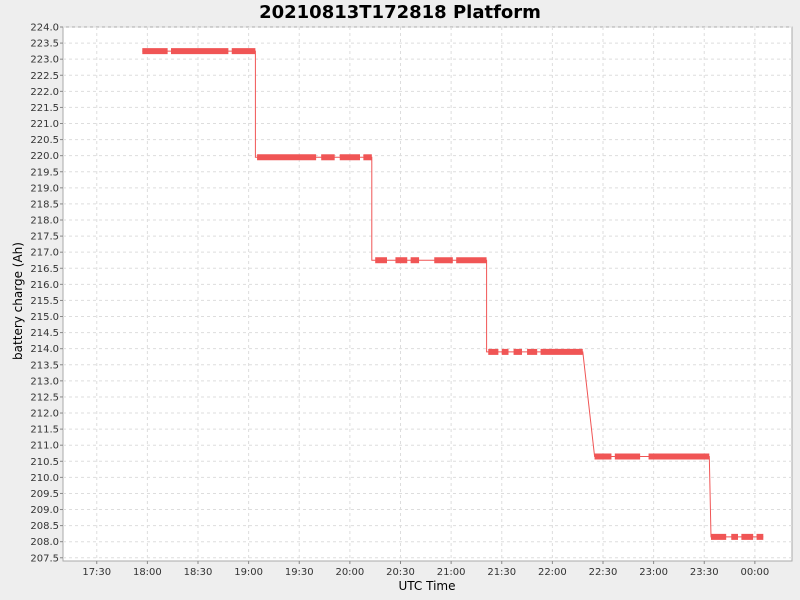 The width and height of the screenshot is (800, 600). Describe the element at coordinates (44, 414) in the screenshot. I see `y-tick-label: 212.0` at that location.